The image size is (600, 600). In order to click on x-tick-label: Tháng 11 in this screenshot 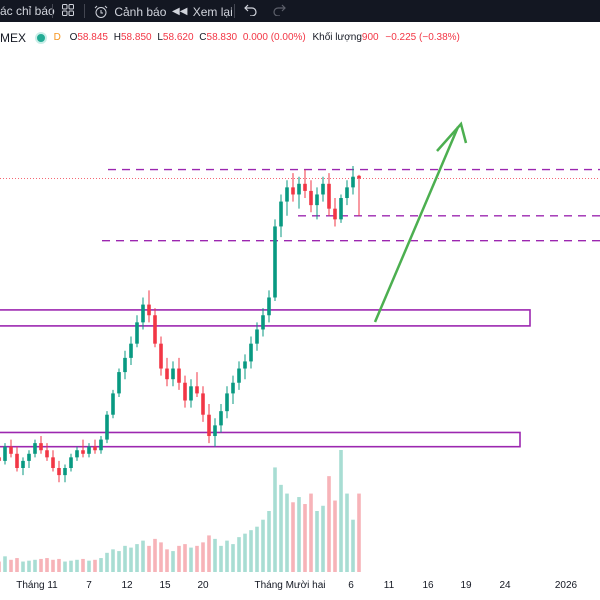, I will do `click(37, 585)`.